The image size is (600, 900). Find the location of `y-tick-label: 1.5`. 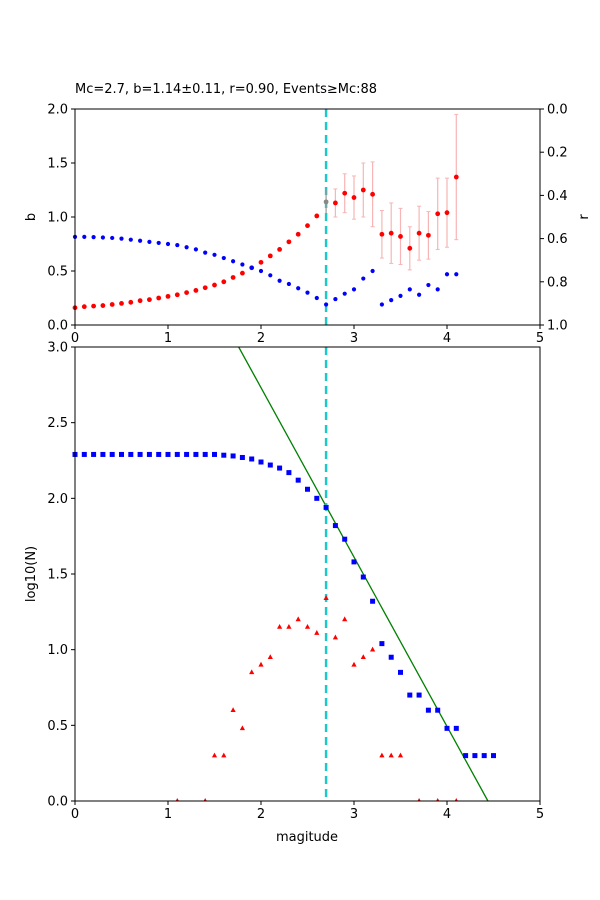

y-tick-label: 1.5 is located at coordinates (57, 575).